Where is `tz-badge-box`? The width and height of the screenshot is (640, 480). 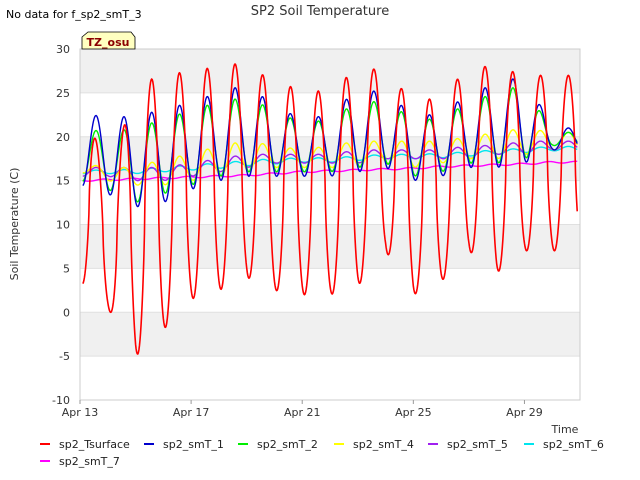 tz-badge-box is located at coordinates (108, 40).